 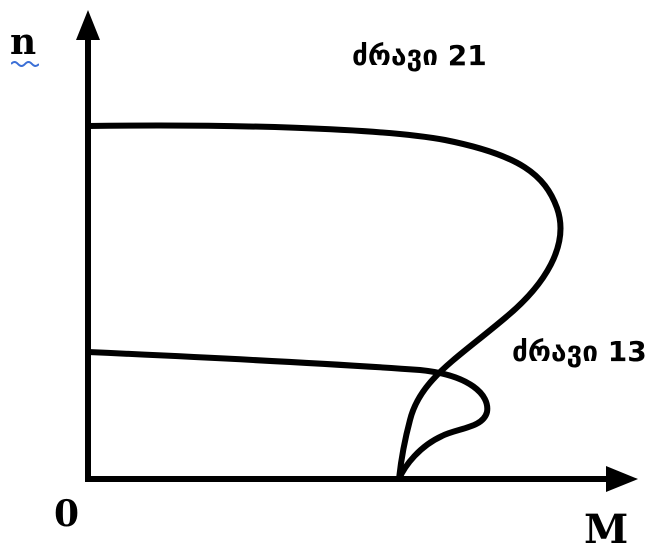 I want to click on spellcheck-underline, so click(x=25, y=64).